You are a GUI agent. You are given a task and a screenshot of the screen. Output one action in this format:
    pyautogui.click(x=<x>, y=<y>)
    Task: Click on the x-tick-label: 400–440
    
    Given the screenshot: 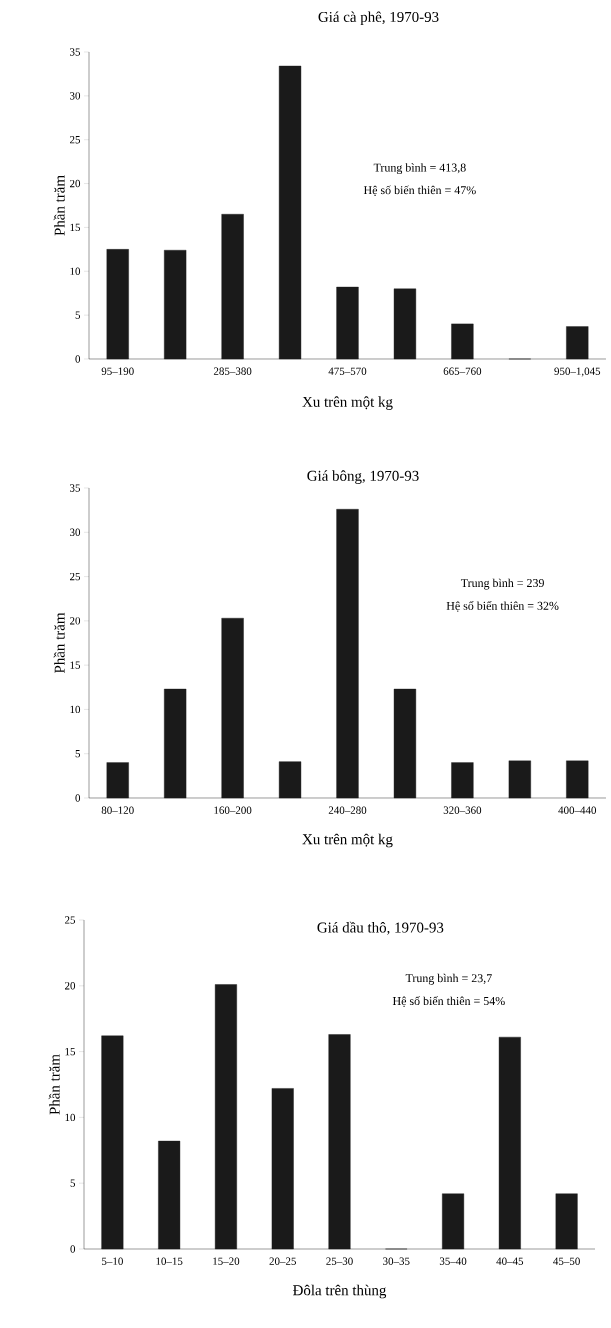 What is the action you would take?
    pyautogui.click(x=577, y=810)
    